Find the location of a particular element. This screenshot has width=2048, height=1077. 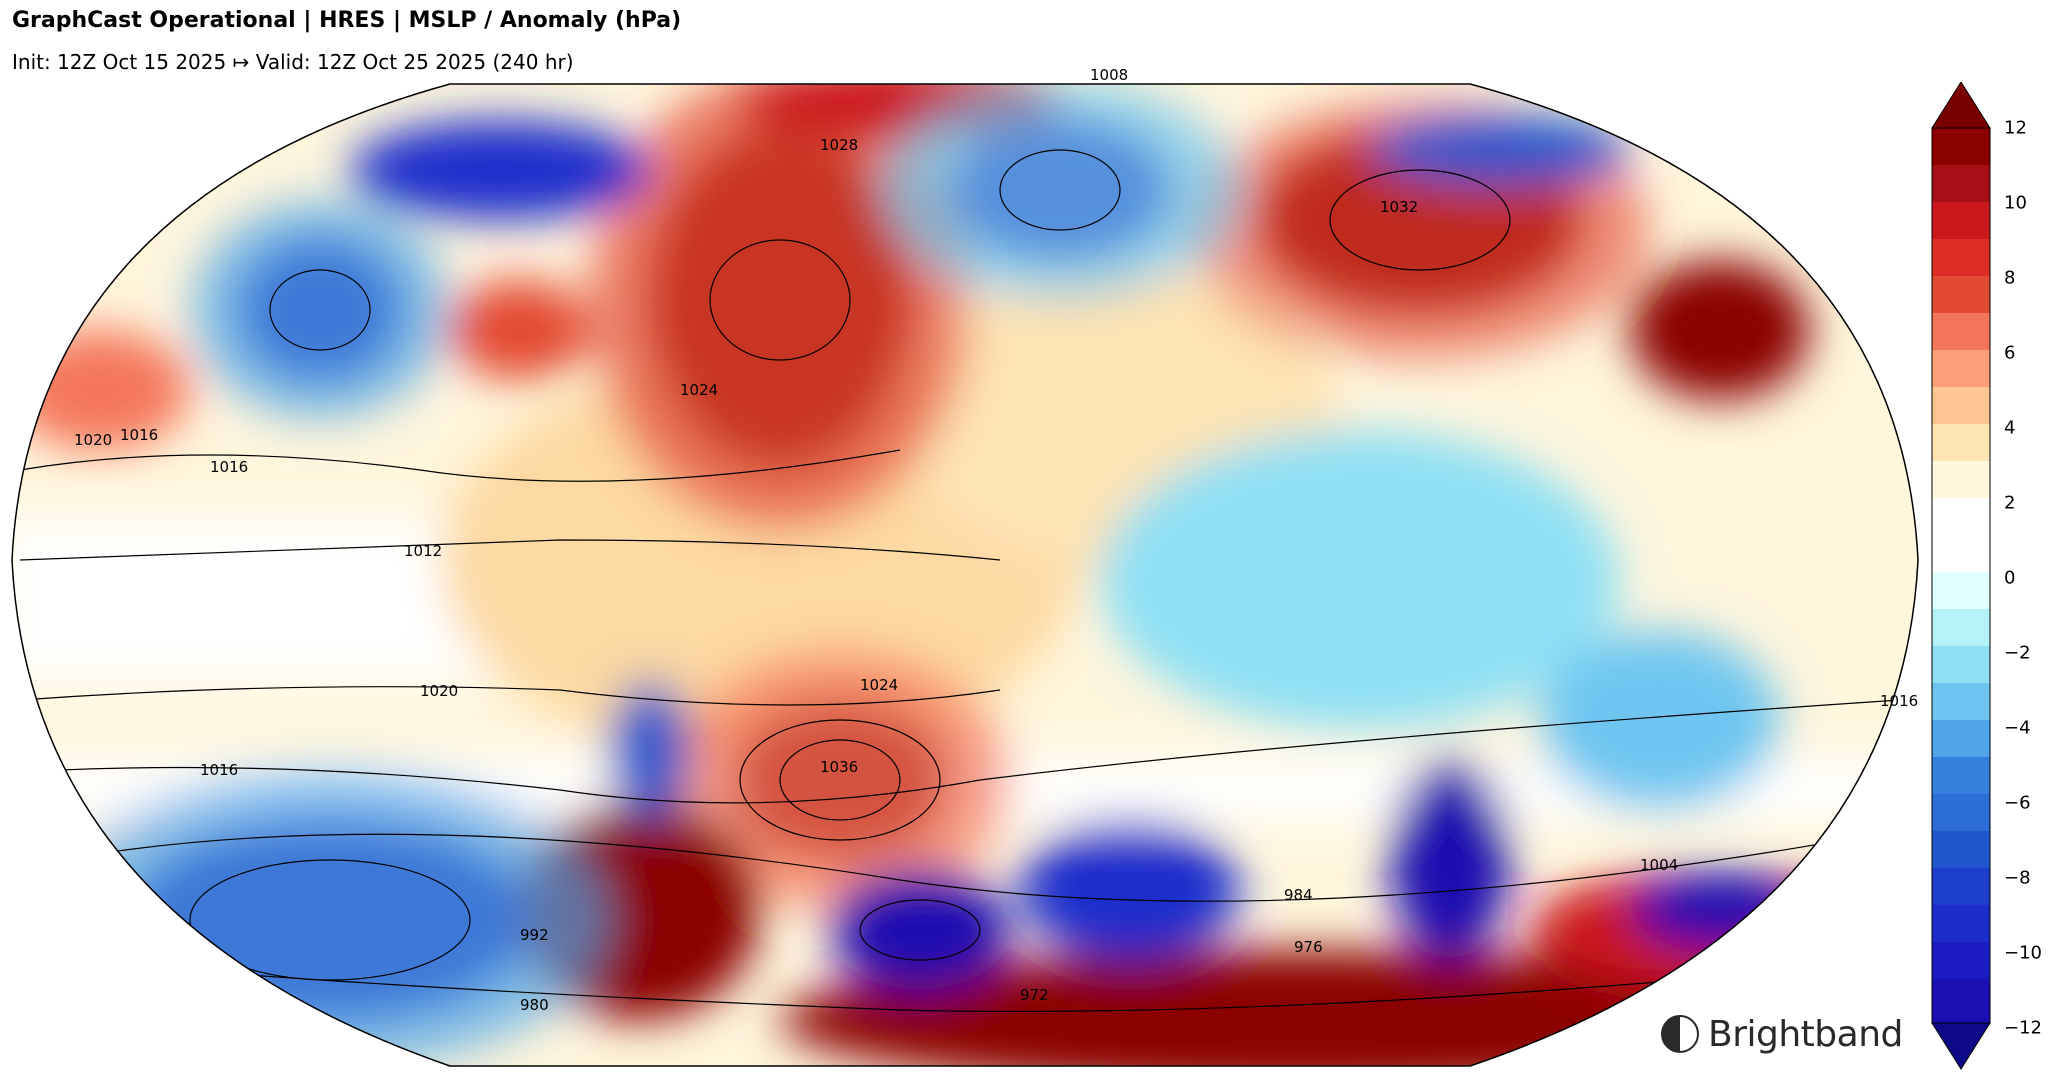

svg-text: 1028 is located at coordinates (839, 145).